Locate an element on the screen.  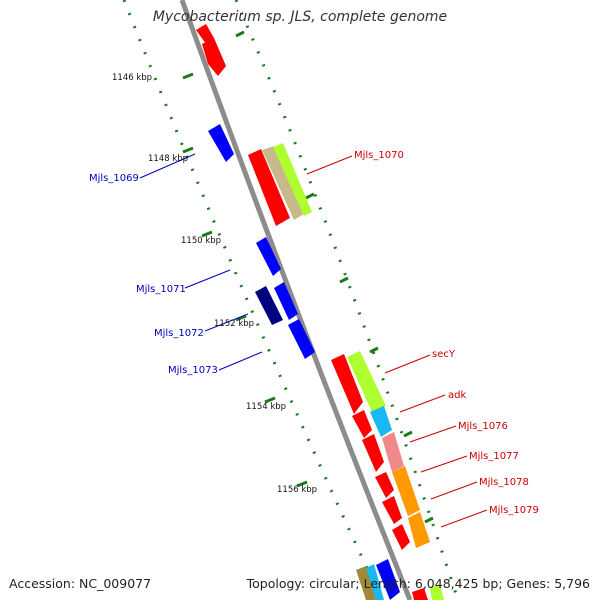
gene-bottom-cyan is located at coordinates (375, 582).